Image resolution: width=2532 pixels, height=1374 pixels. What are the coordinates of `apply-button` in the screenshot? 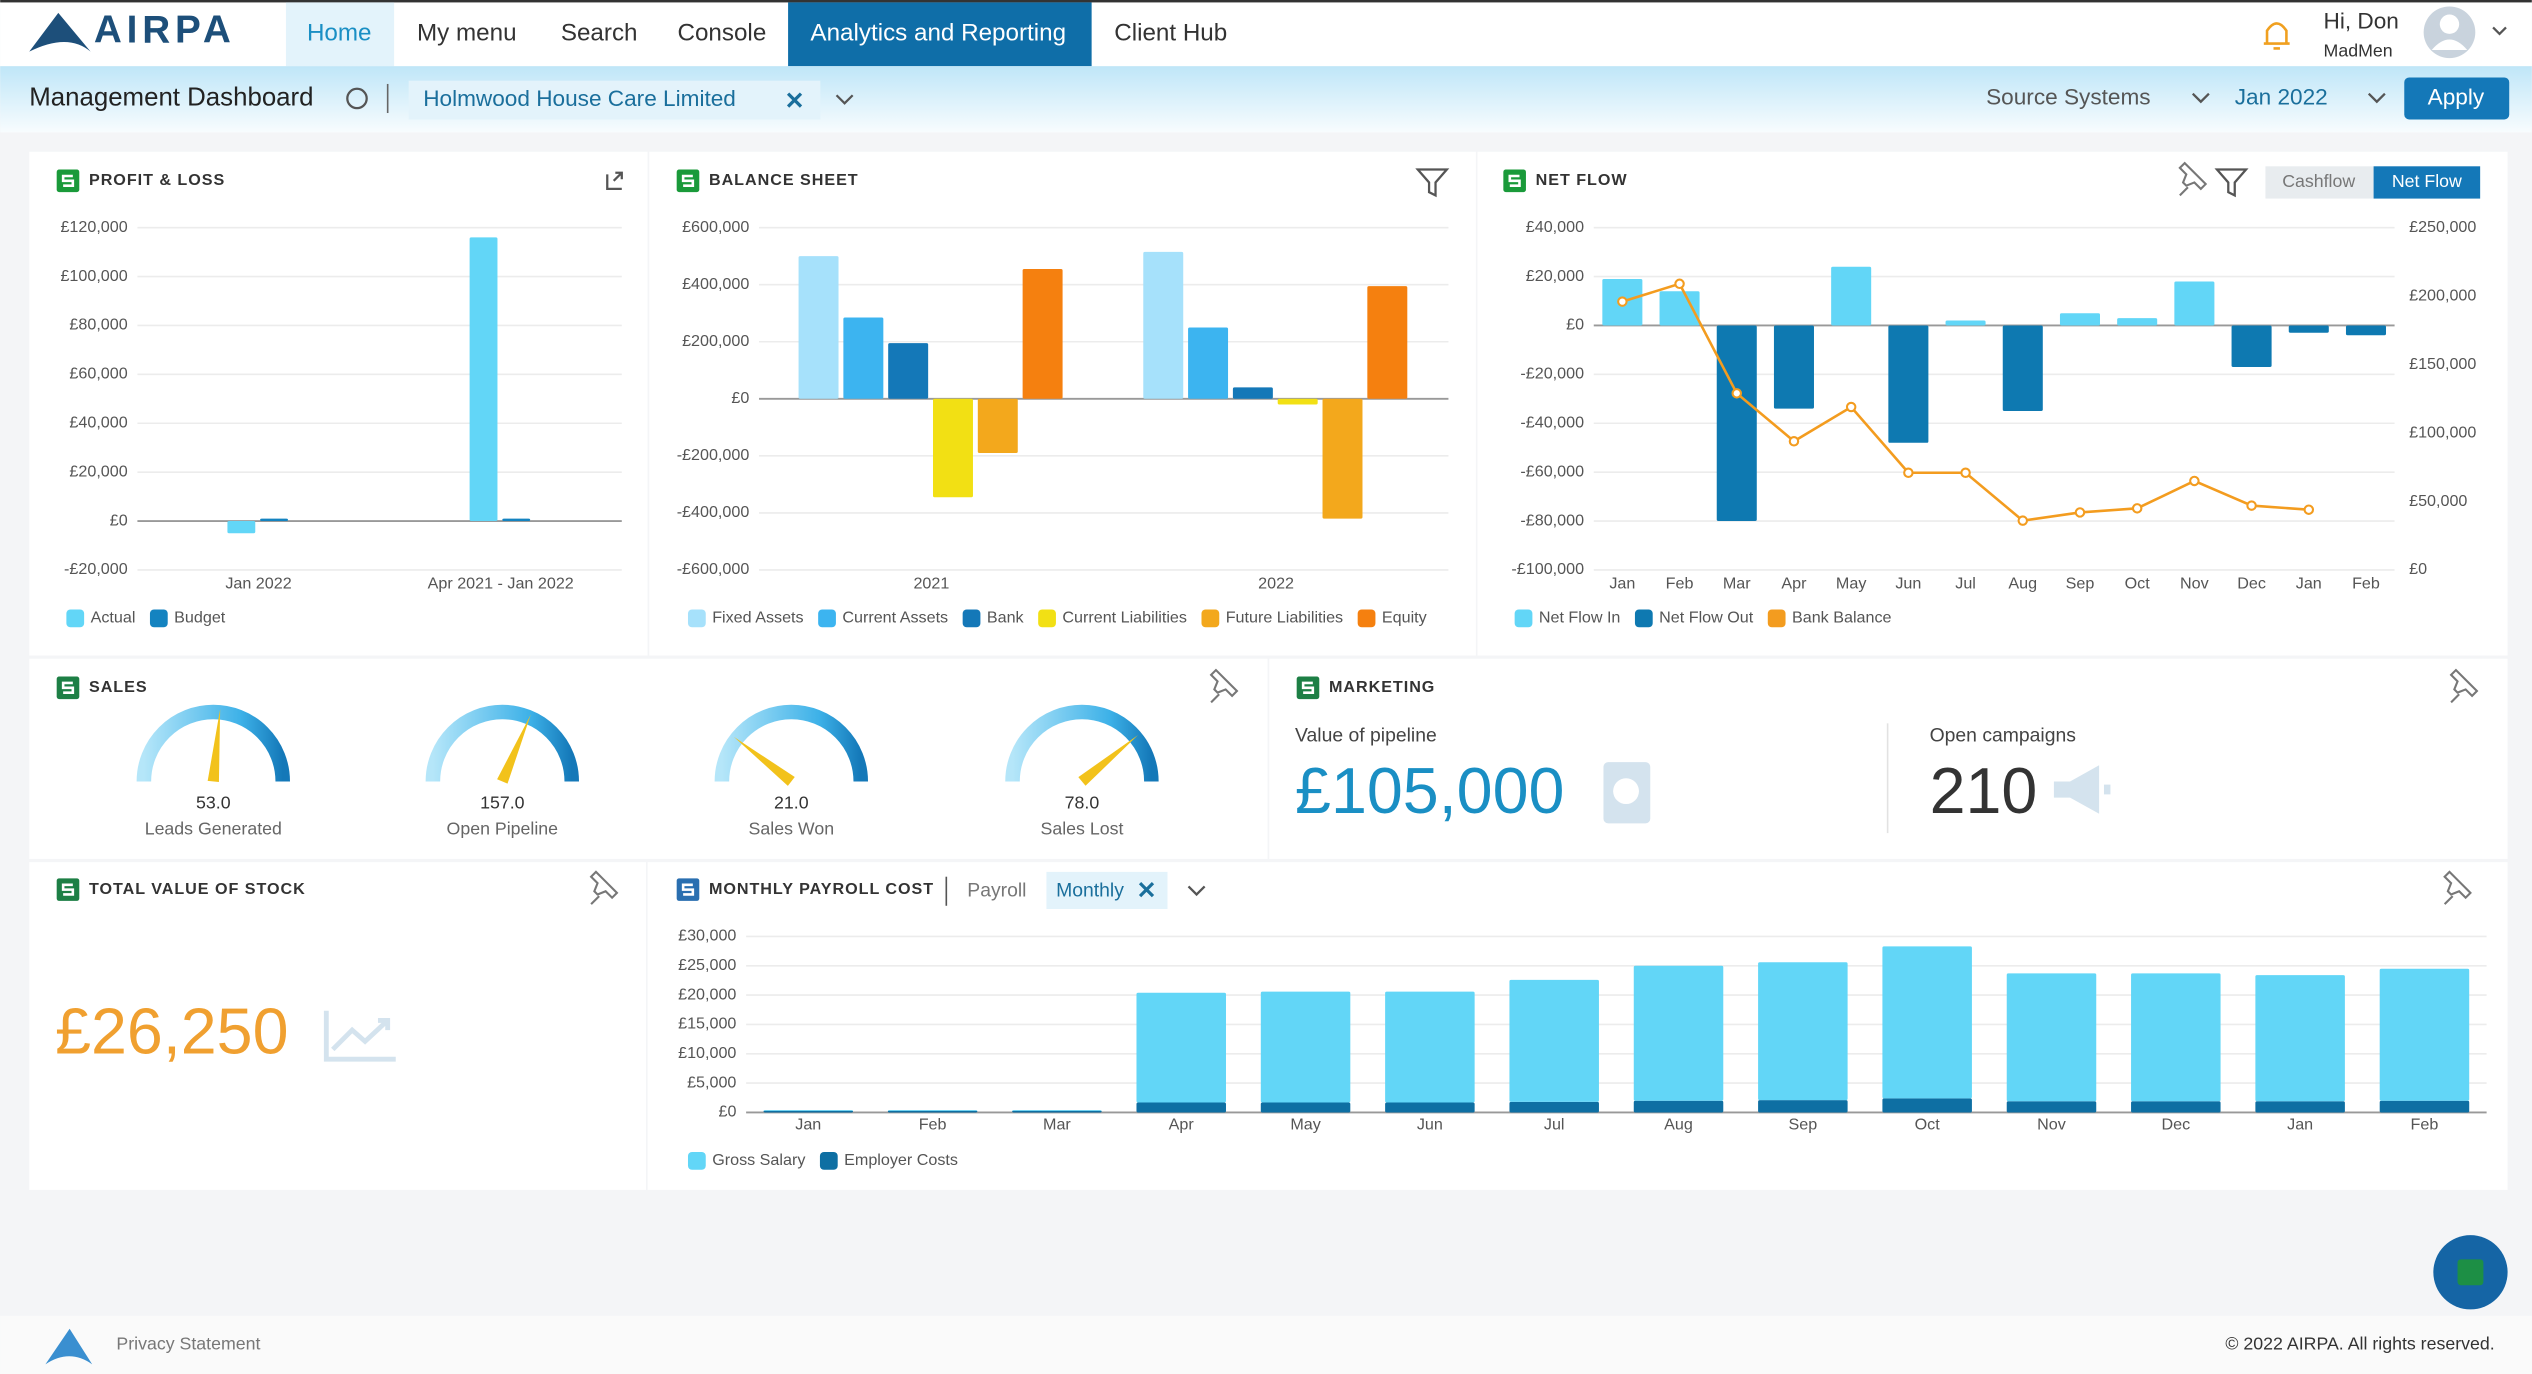 It's located at (2457, 98).